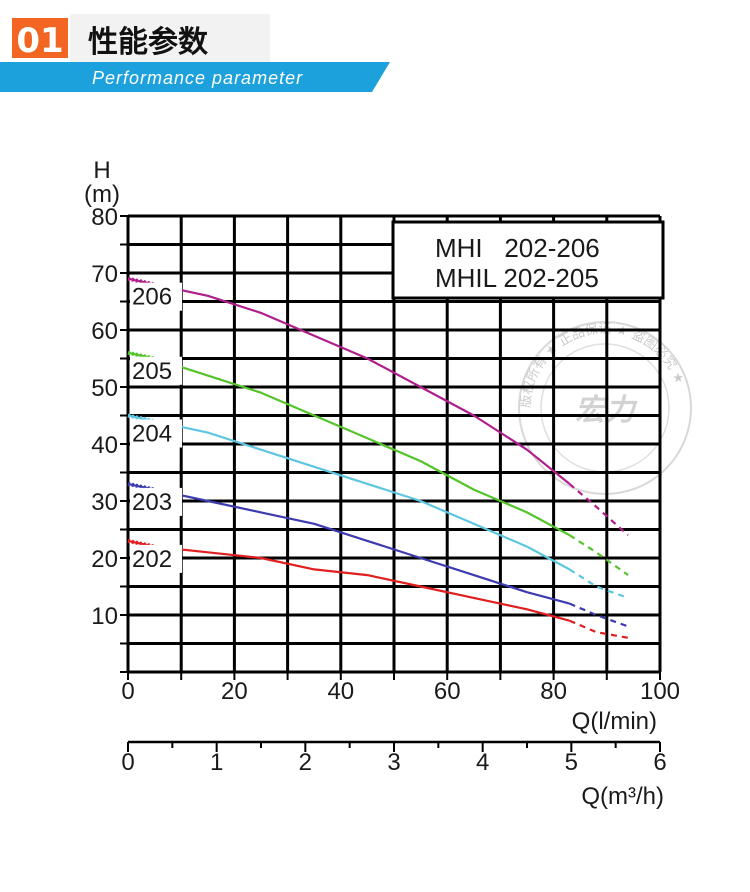 This screenshot has width=750, height=892. What do you see at coordinates (660, 691) in the screenshot?
I see `x-tick-label: 100` at bounding box center [660, 691].